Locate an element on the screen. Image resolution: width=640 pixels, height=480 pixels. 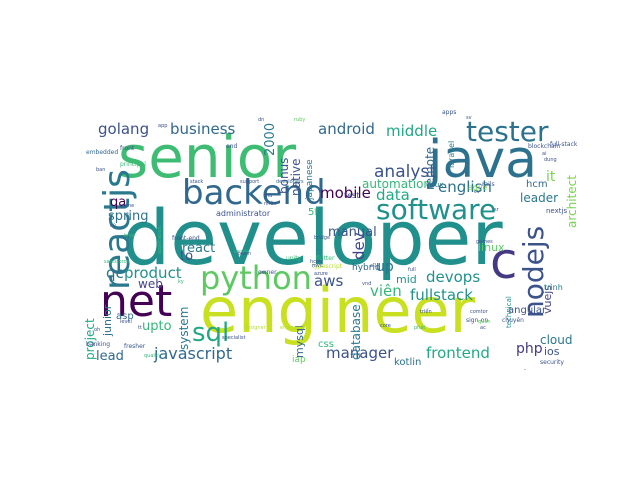
word-owner: owner is located at coordinates (267, 272).